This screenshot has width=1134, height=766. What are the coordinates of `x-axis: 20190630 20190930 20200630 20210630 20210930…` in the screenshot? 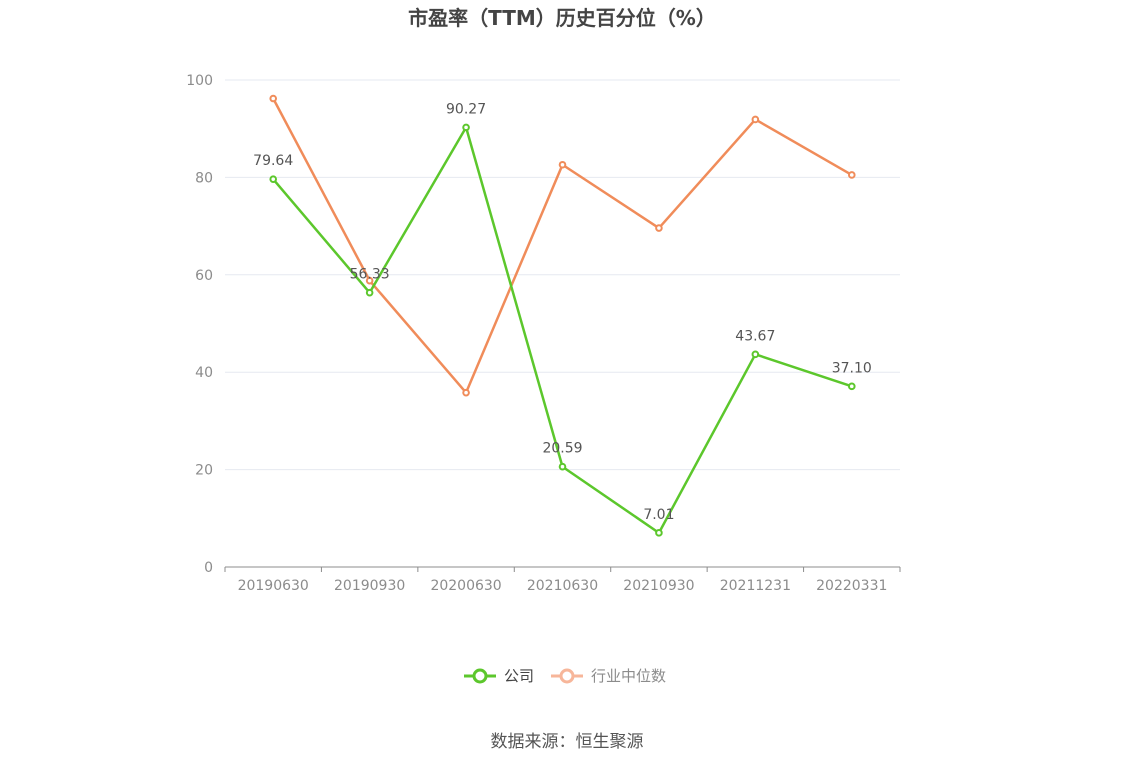 It's located at (562, 580).